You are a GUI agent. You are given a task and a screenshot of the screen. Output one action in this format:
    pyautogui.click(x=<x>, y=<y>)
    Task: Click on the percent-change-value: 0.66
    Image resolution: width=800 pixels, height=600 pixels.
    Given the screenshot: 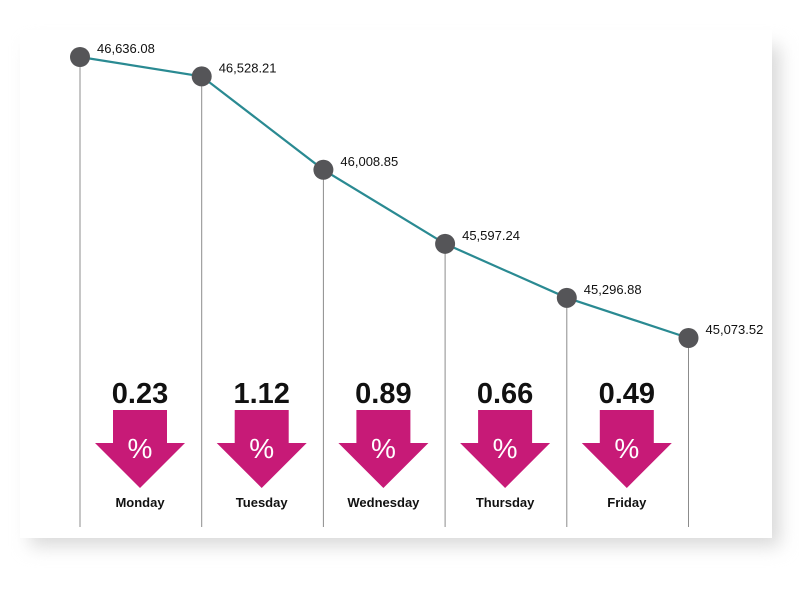 What is the action you would take?
    pyautogui.click(x=505, y=394)
    